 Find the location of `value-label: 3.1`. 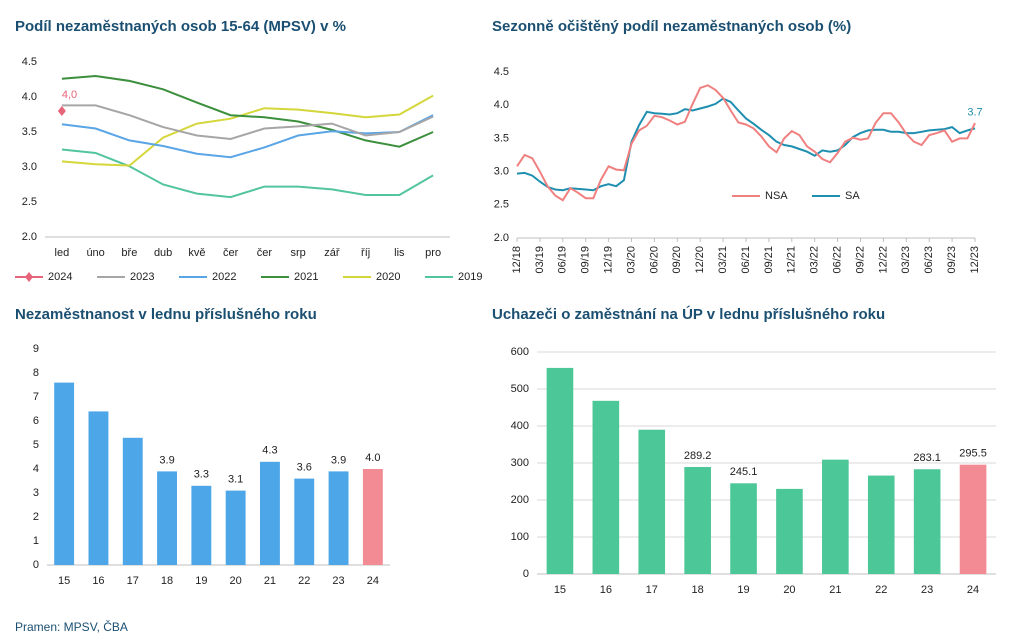

value-label: 3.1 is located at coordinates (235, 480).